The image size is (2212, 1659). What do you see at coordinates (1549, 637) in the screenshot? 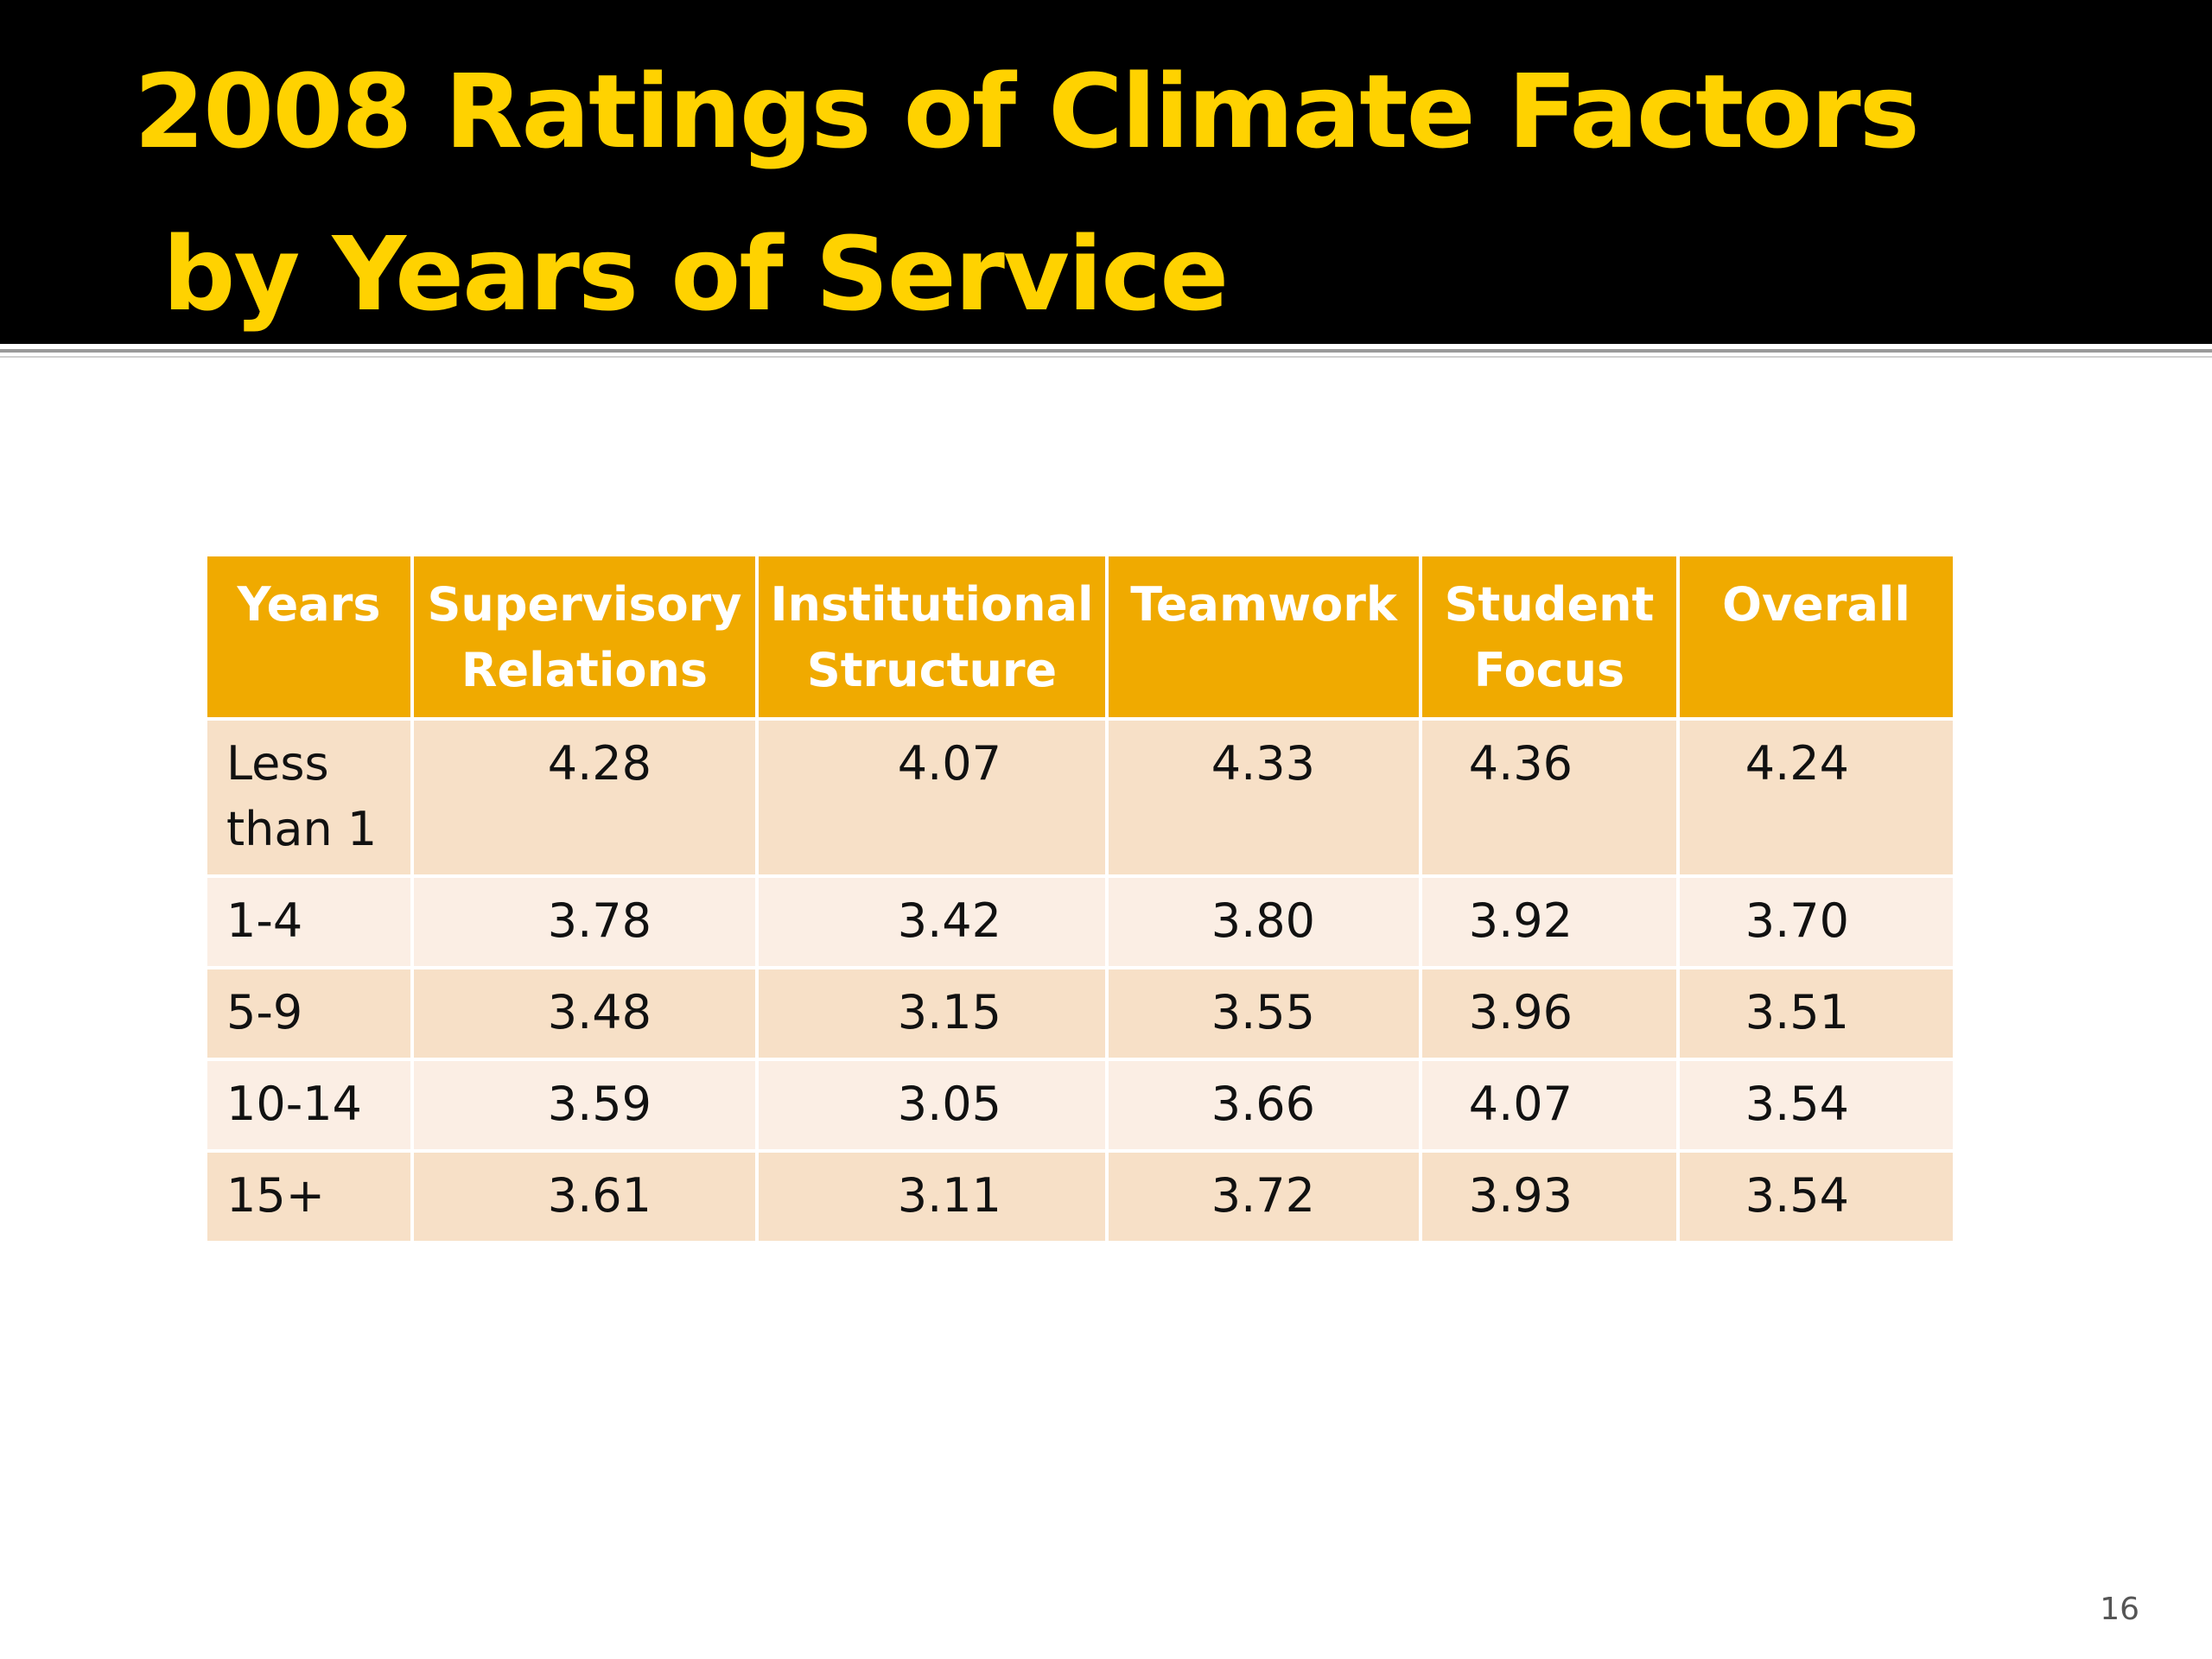
I see `header-student-focus: Student Focus` at bounding box center [1549, 637].